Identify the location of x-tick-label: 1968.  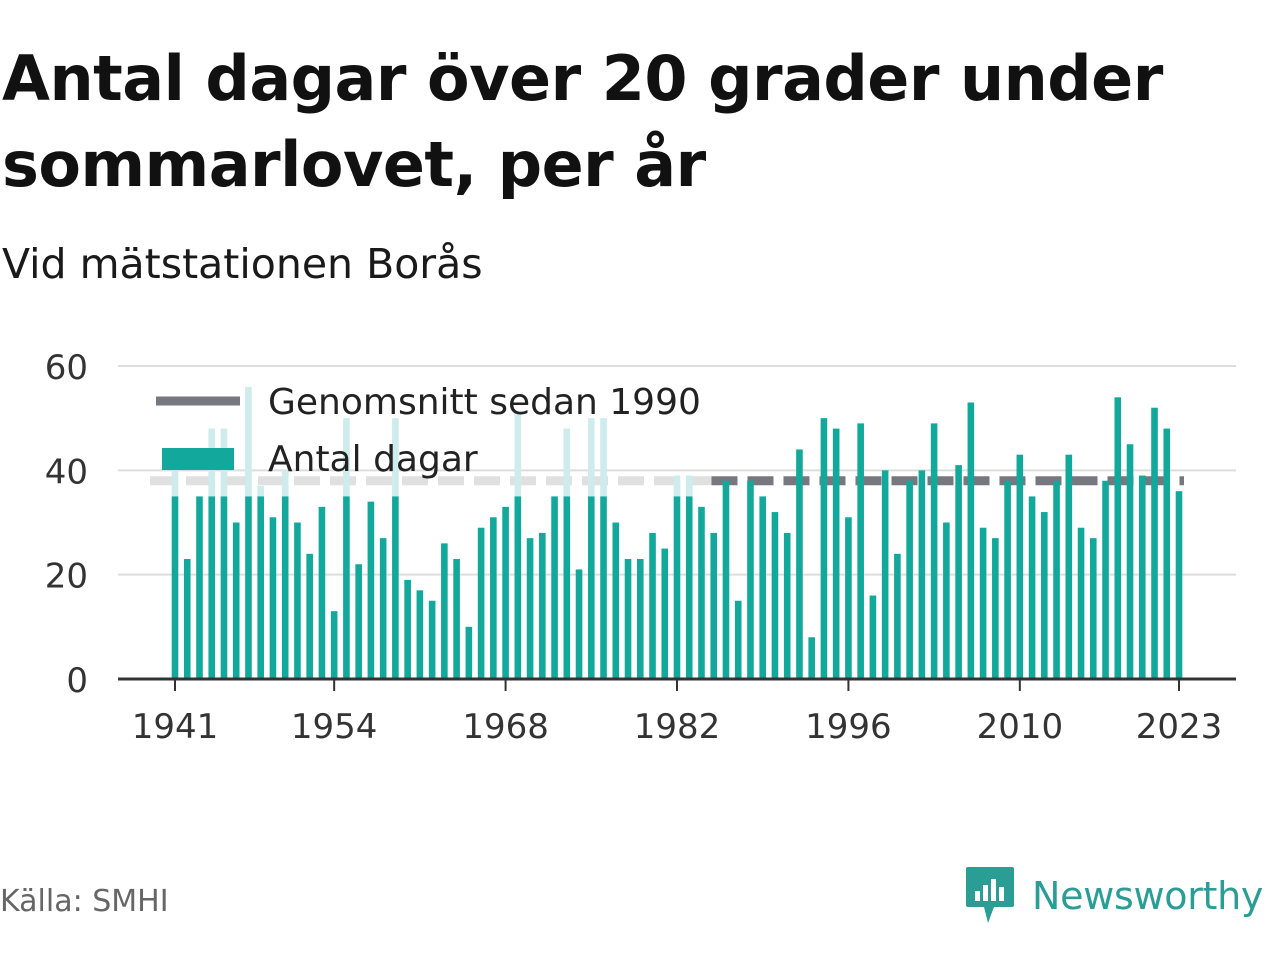
(505, 727).